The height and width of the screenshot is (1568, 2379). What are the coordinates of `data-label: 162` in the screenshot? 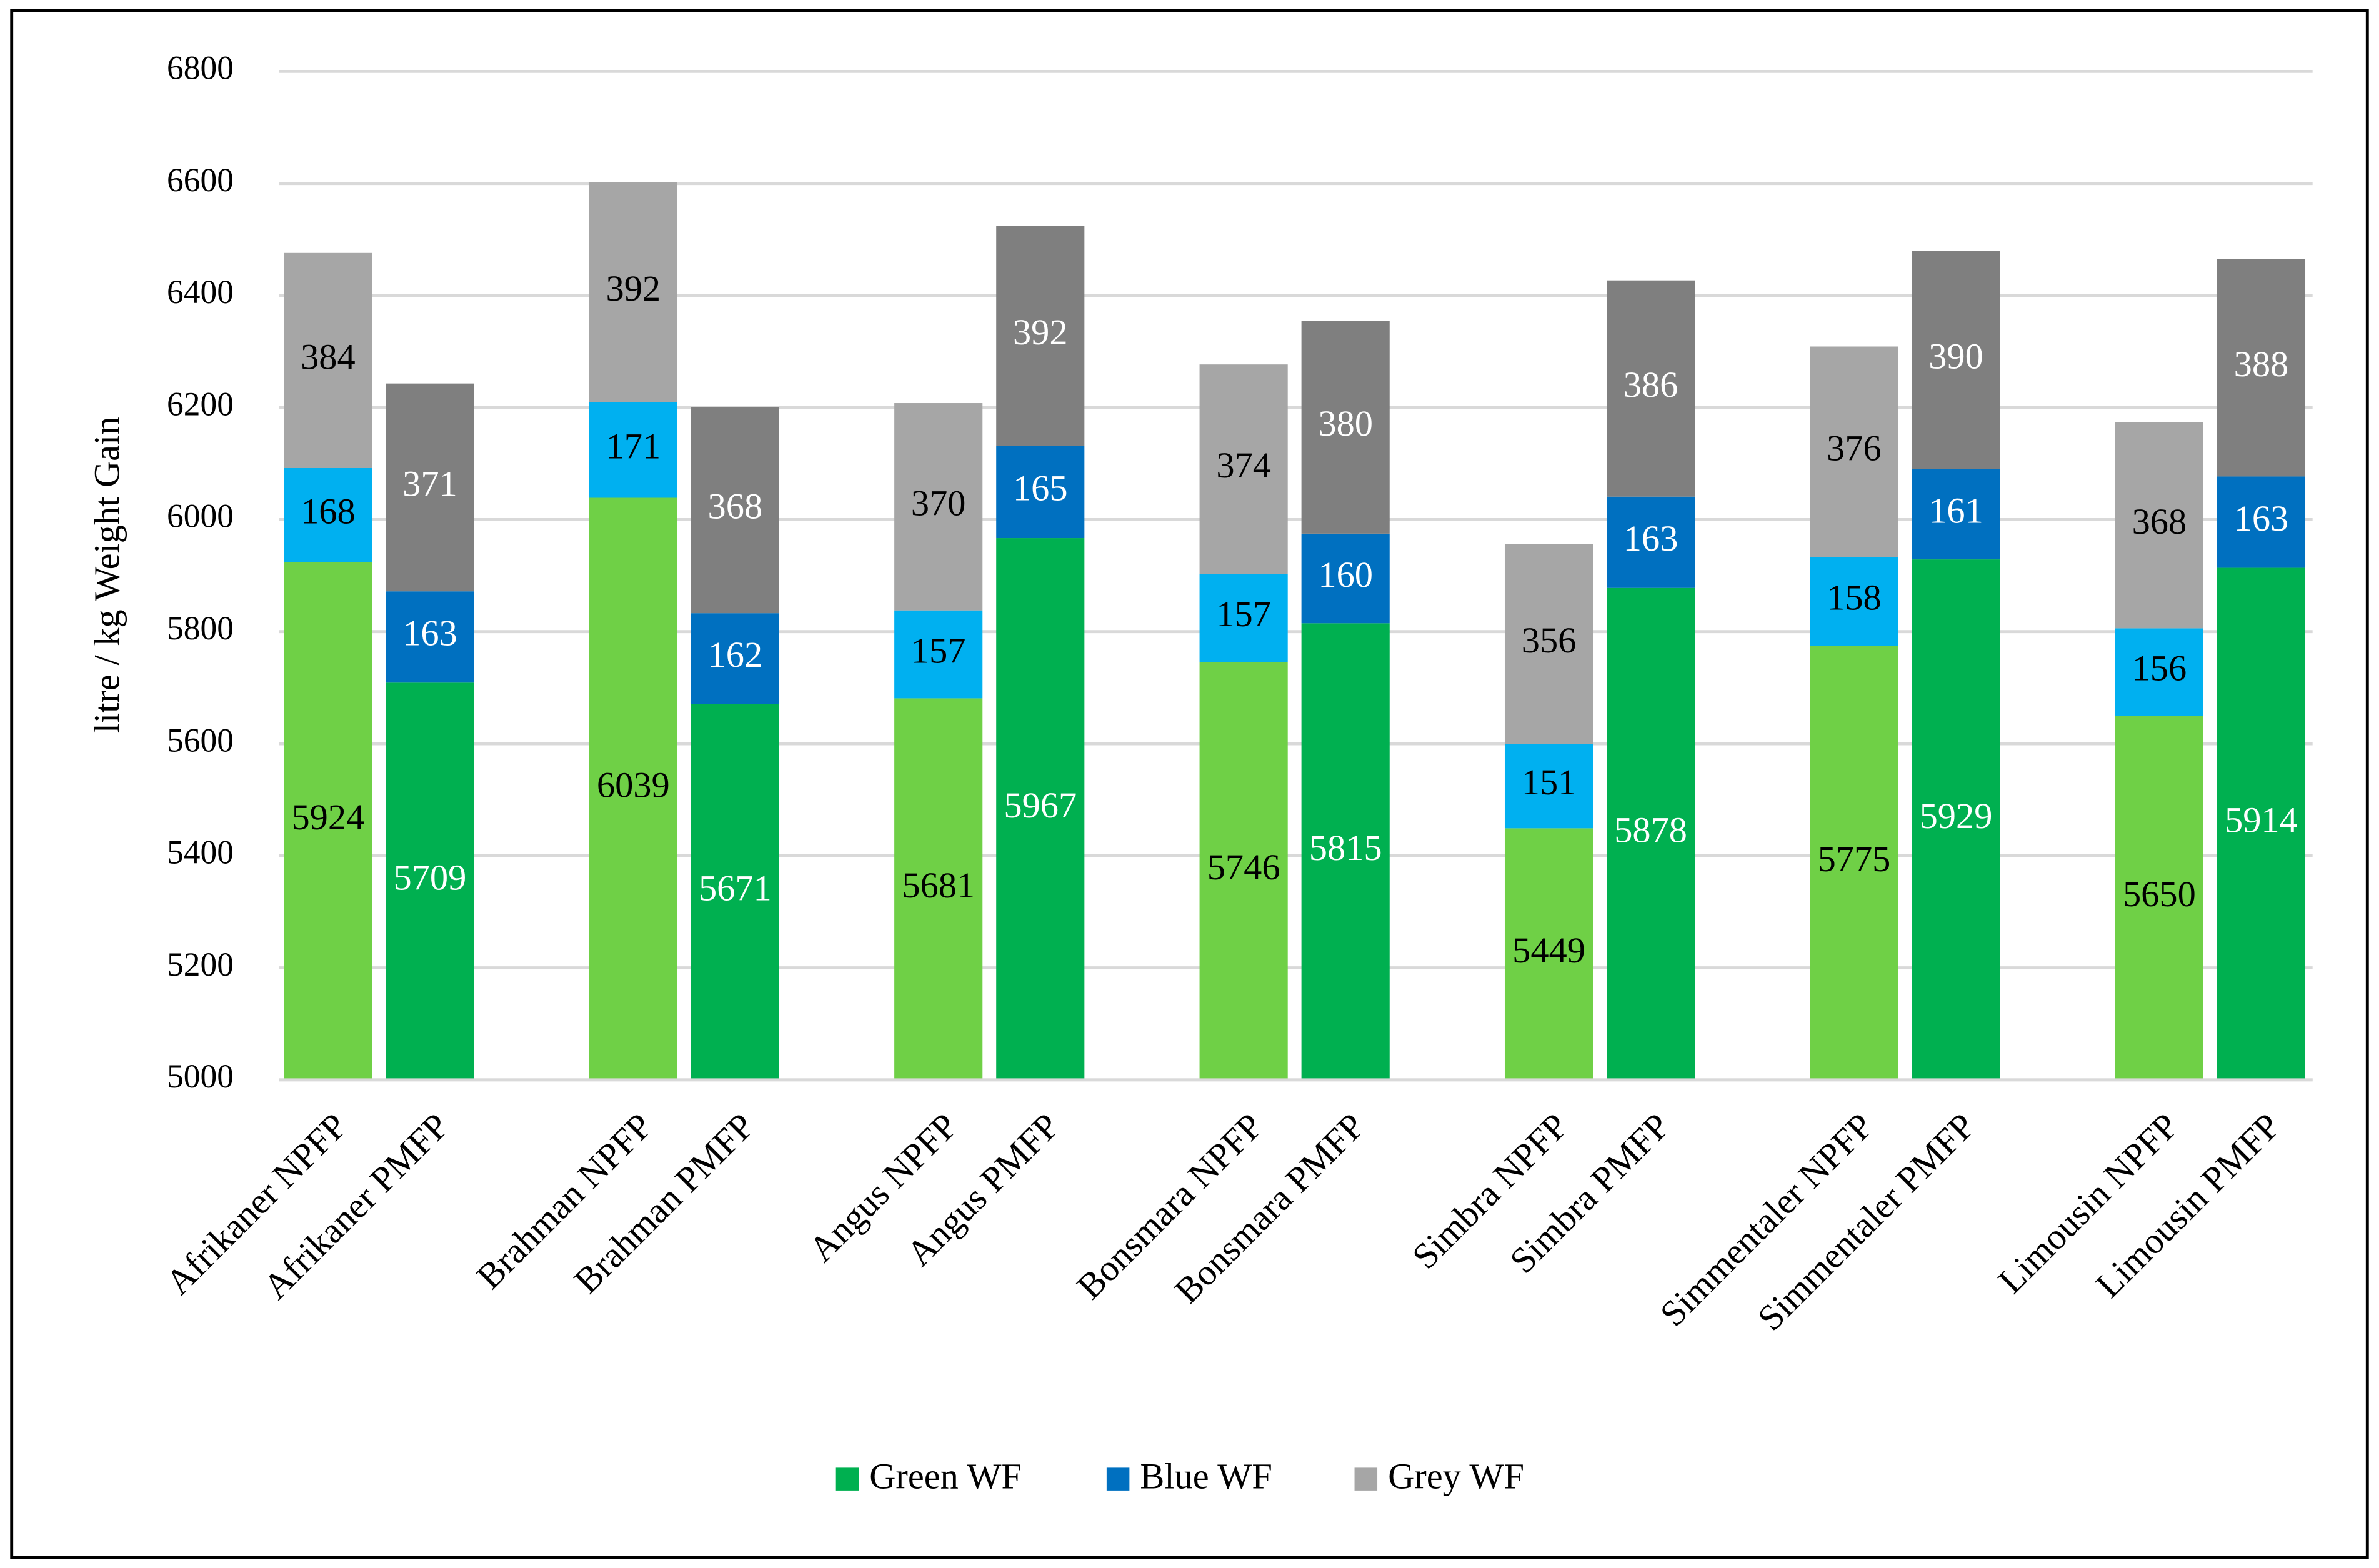 It's located at (736, 654).